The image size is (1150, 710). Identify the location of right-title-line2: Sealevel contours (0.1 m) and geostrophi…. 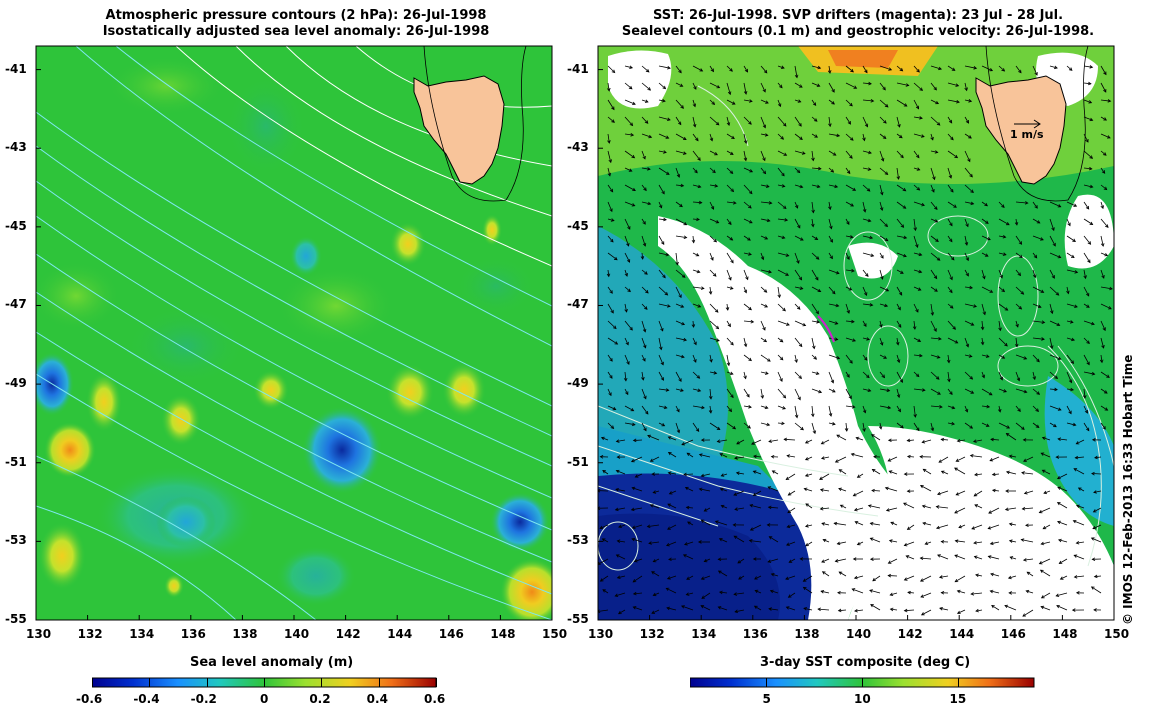
(858, 31).